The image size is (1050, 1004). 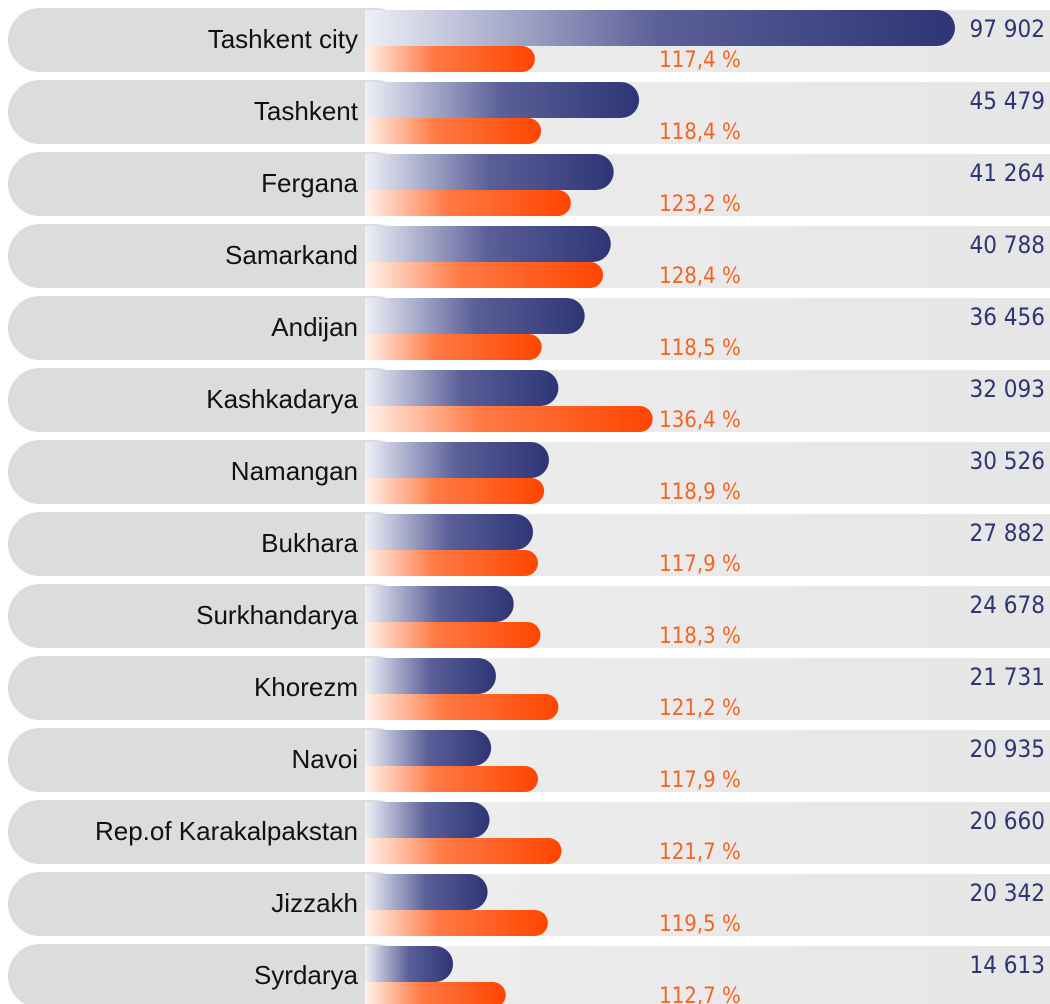 What do you see at coordinates (294, 471) in the screenshot?
I see `category-label: Namangan` at bounding box center [294, 471].